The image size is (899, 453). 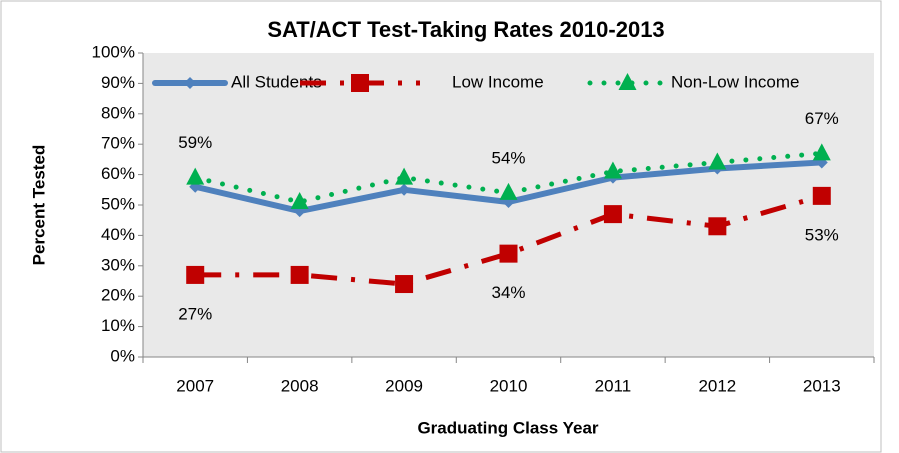 I want to click on data-label: 27%, so click(x=195, y=313).